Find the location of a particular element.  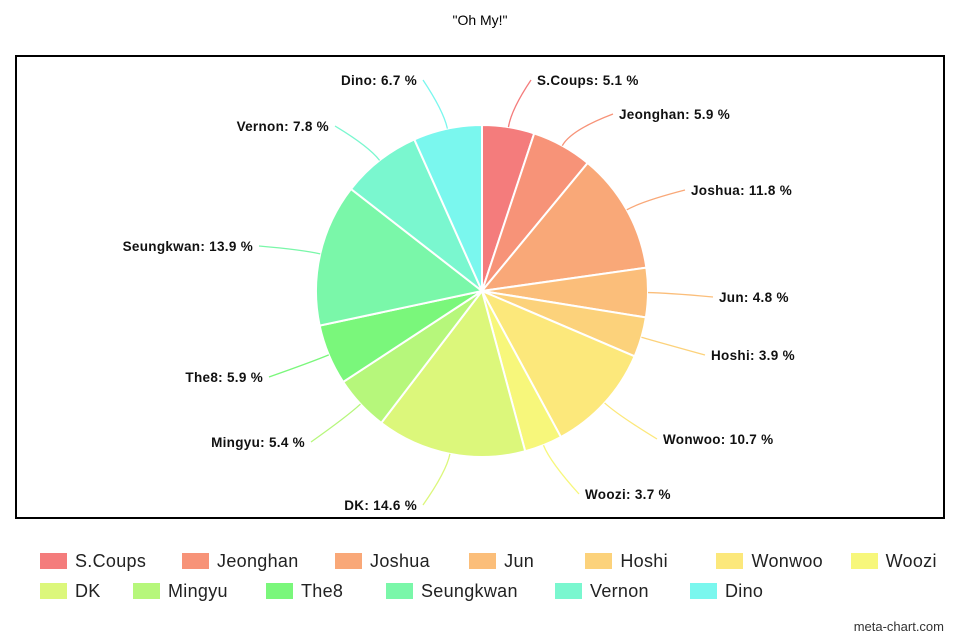

legend-item: S.Coups is located at coordinates (111, 561).